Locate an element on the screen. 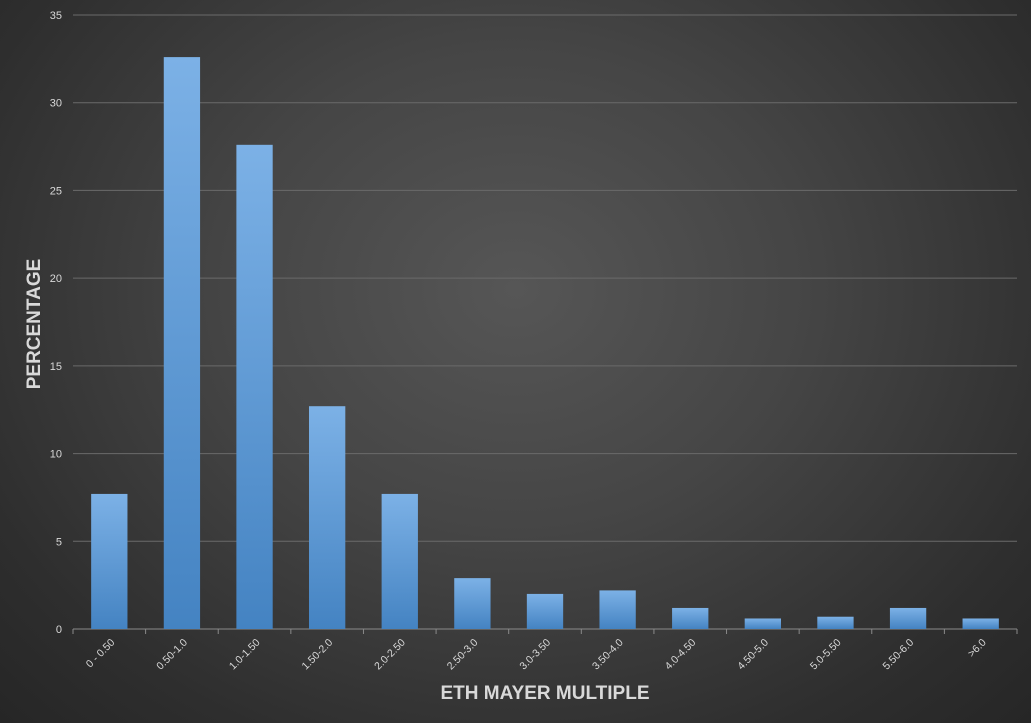 The height and width of the screenshot is (723, 1031). x-tick-label: 0 - 0.50 is located at coordinates (101, 654).